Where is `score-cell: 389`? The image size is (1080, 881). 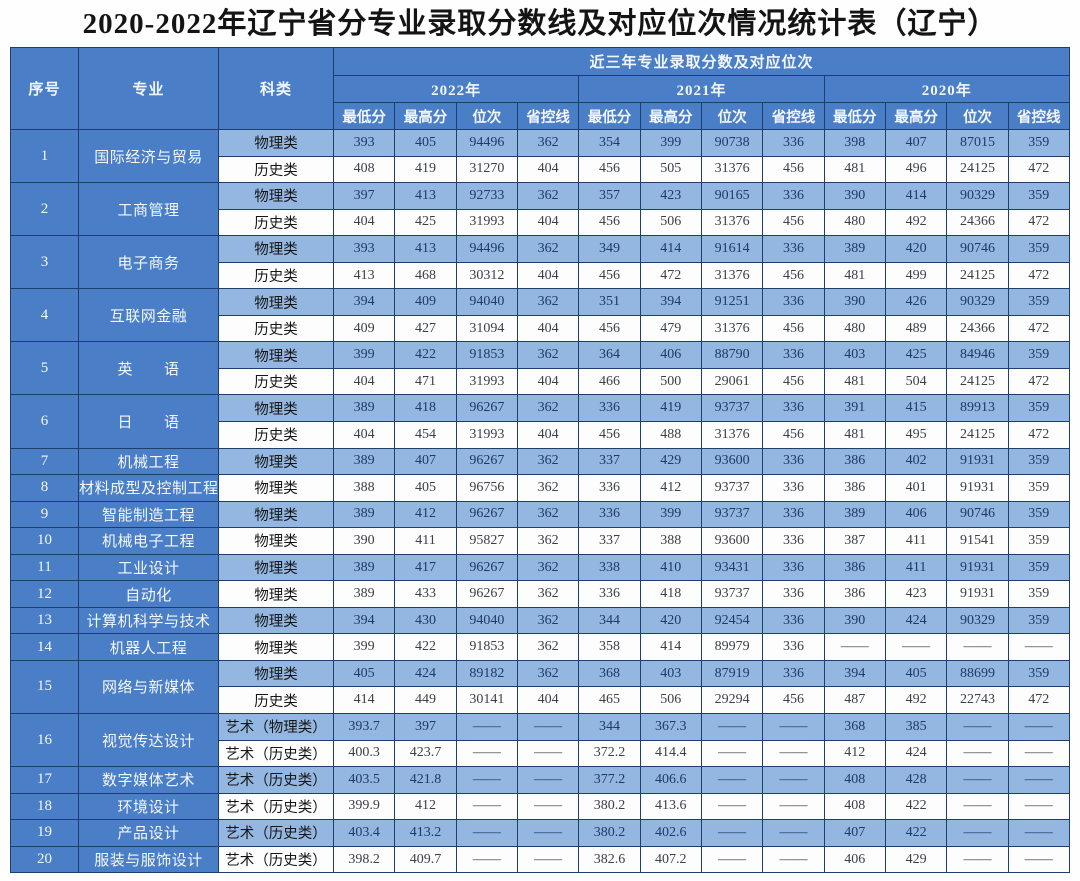
score-cell: 389 is located at coordinates (364, 567).